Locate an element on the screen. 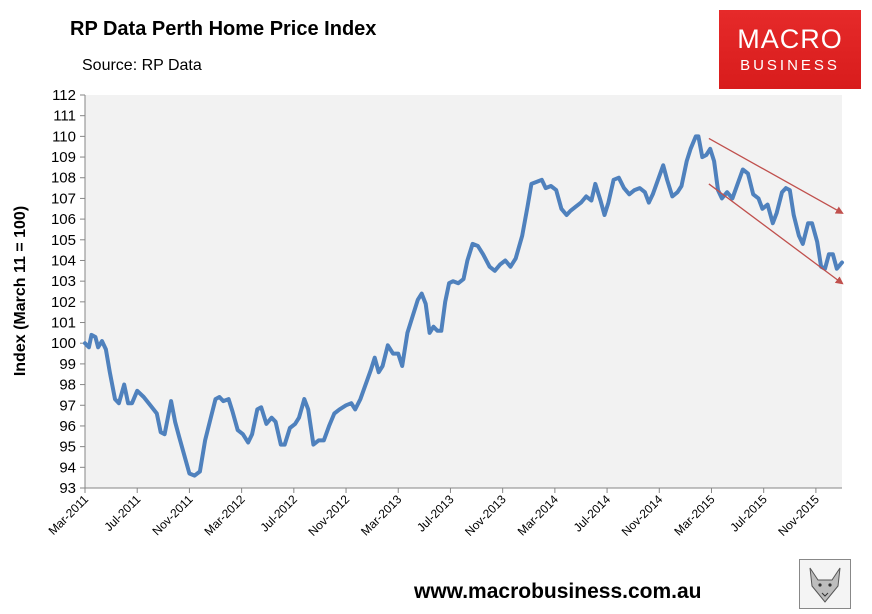 This screenshot has height=614, width=872. chart-title: RP Data Perth Home Price Index is located at coordinates (223, 29).